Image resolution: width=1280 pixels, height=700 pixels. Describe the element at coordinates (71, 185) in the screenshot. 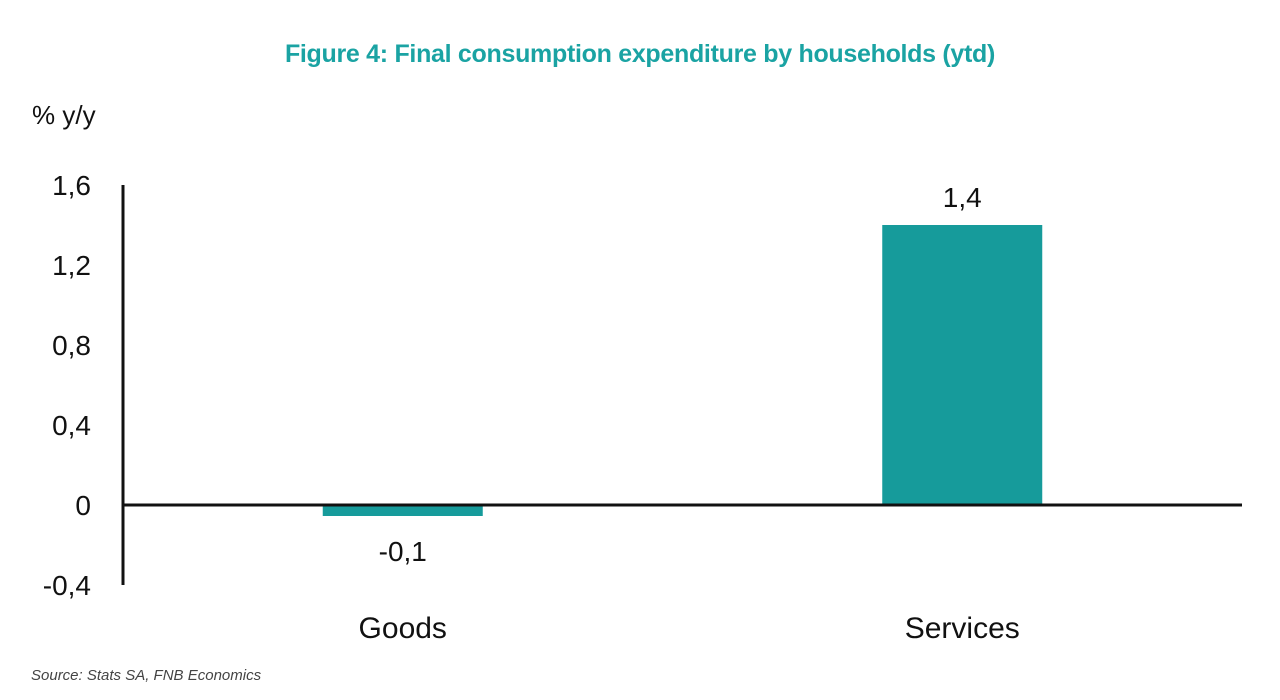

I see `y-tick-label: 1,6` at that location.